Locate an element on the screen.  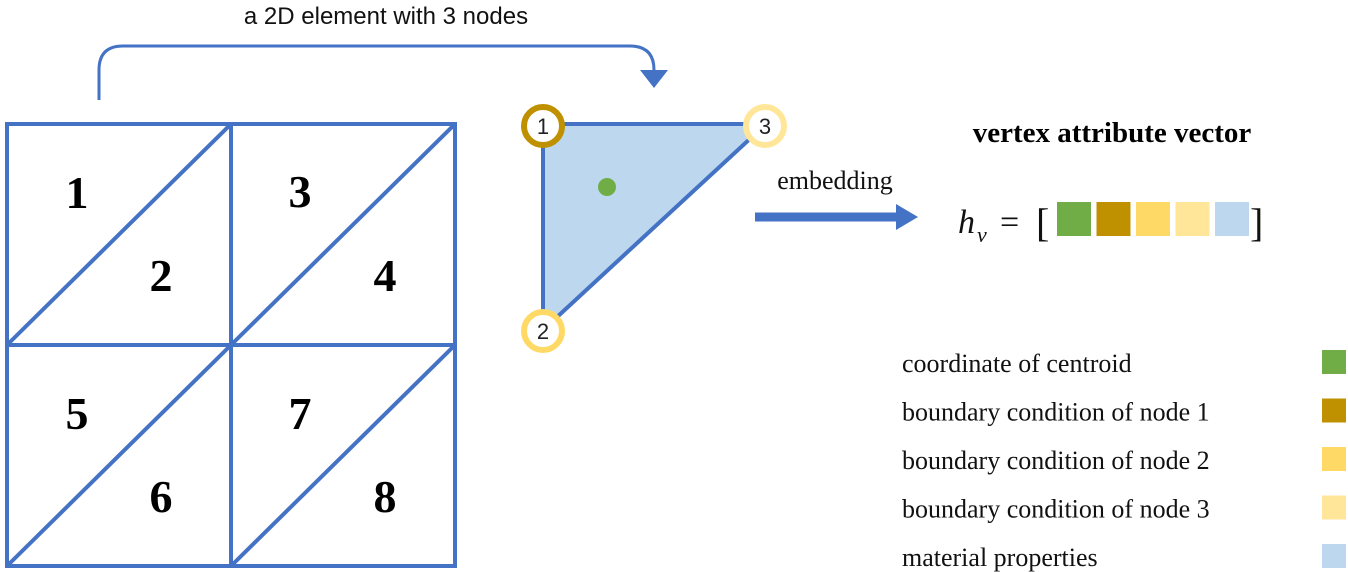
legend-label: boundary condition of node 3 is located at coordinates (1056, 509).